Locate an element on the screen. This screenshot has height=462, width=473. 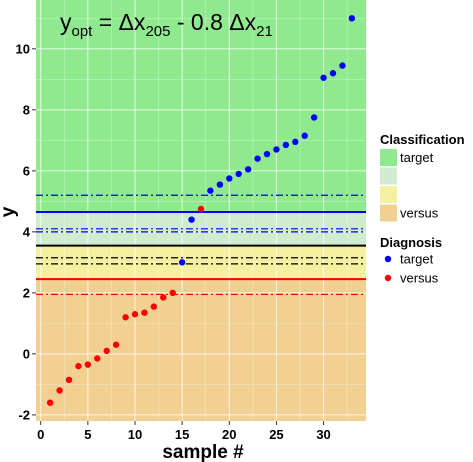
y-axis-ticks: -2 0 2 4 6 8 10 is located at coordinates (26, 231).